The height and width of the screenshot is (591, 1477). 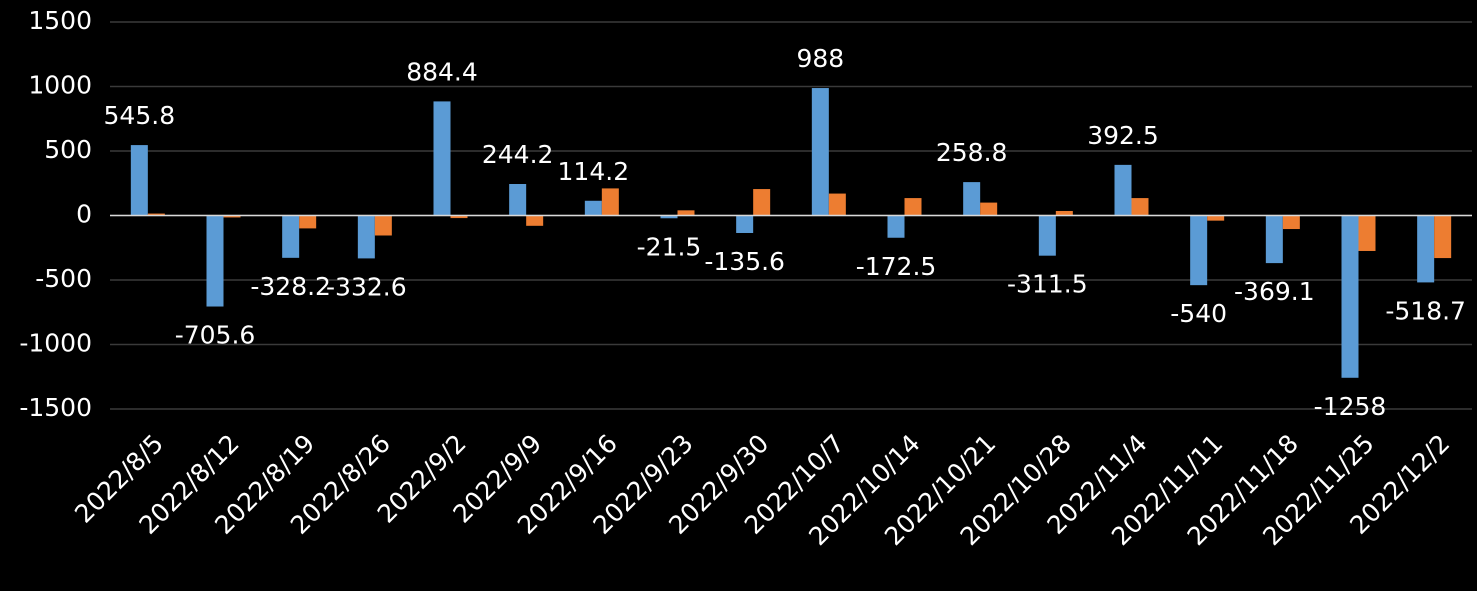 I want to click on data-label: -518.7, so click(x=1425, y=310).